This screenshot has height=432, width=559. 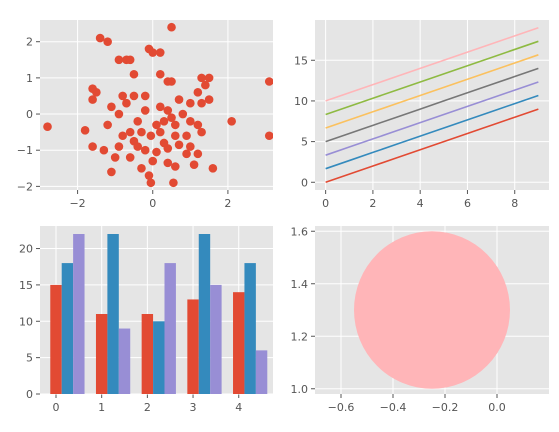 I want to click on y-tick-label: −2, so click(x=25, y=186).